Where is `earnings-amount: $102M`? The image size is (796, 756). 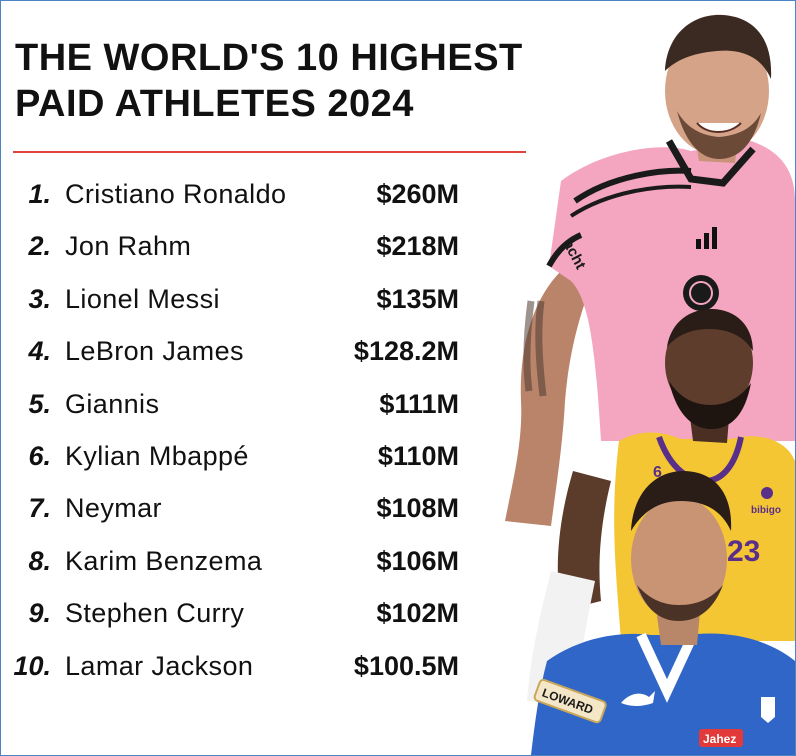 earnings-amount: $102M is located at coordinates (417, 613).